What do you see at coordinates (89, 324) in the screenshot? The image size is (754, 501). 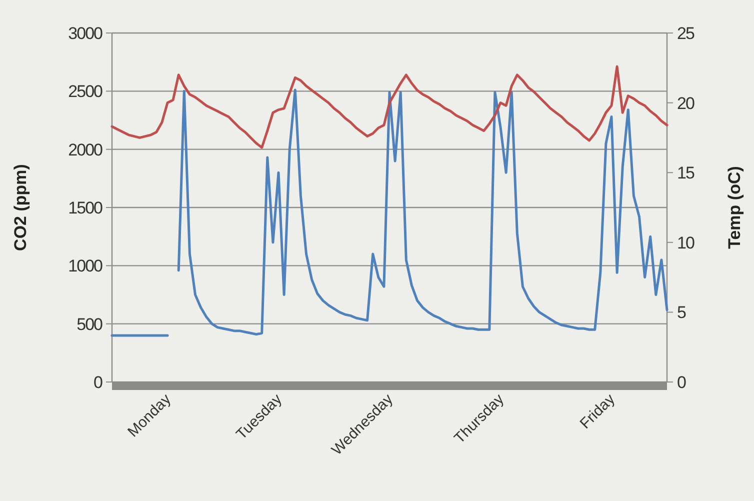 I see `y-tick-label: 500` at bounding box center [89, 324].